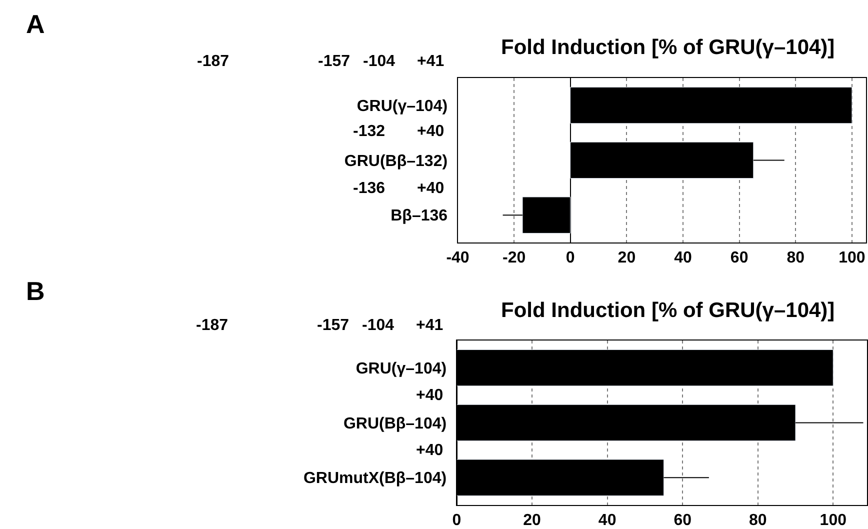 The width and height of the screenshot is (868, 529). I want to click on text: -136, so click(369, 188).